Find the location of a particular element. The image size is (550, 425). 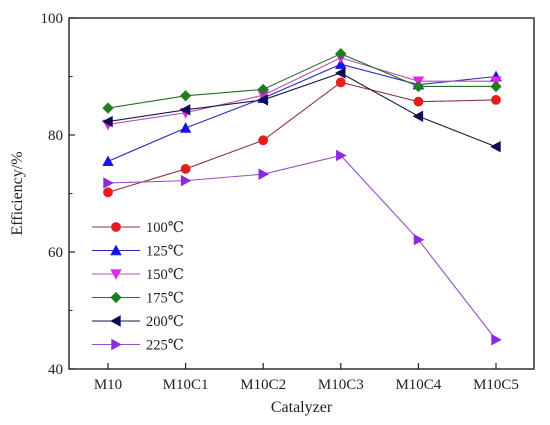

x-axis-title: Catalyzer is located at coordinates (302, 407).